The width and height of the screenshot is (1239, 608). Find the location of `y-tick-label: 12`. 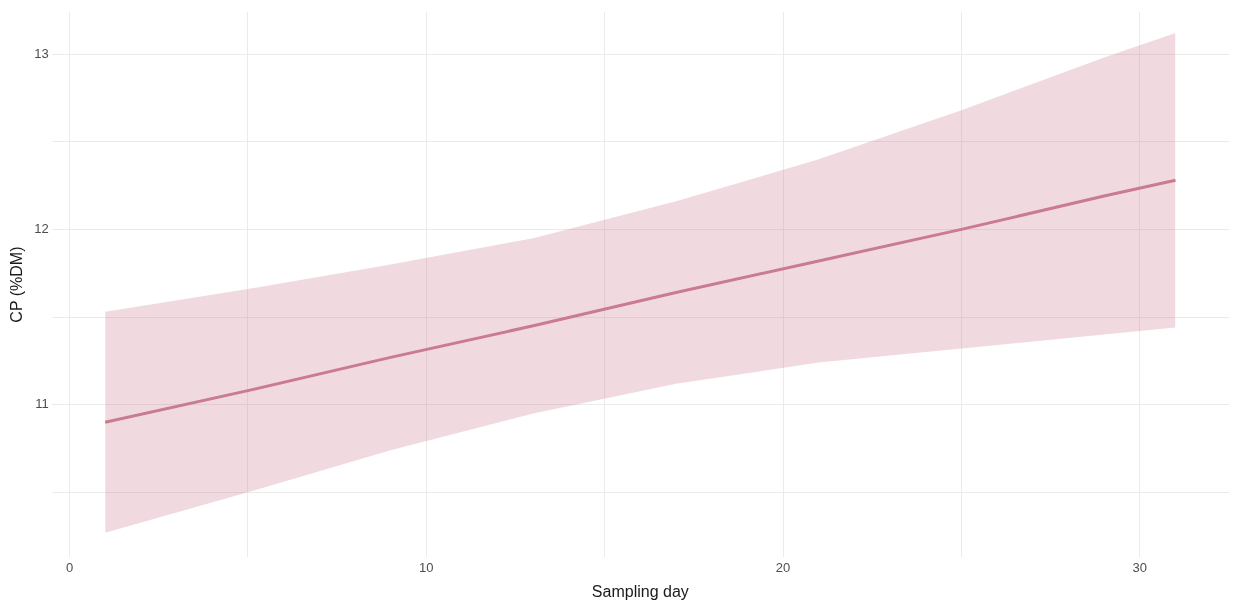

y-tick-label: 12 is located at coordinates (41, 228).